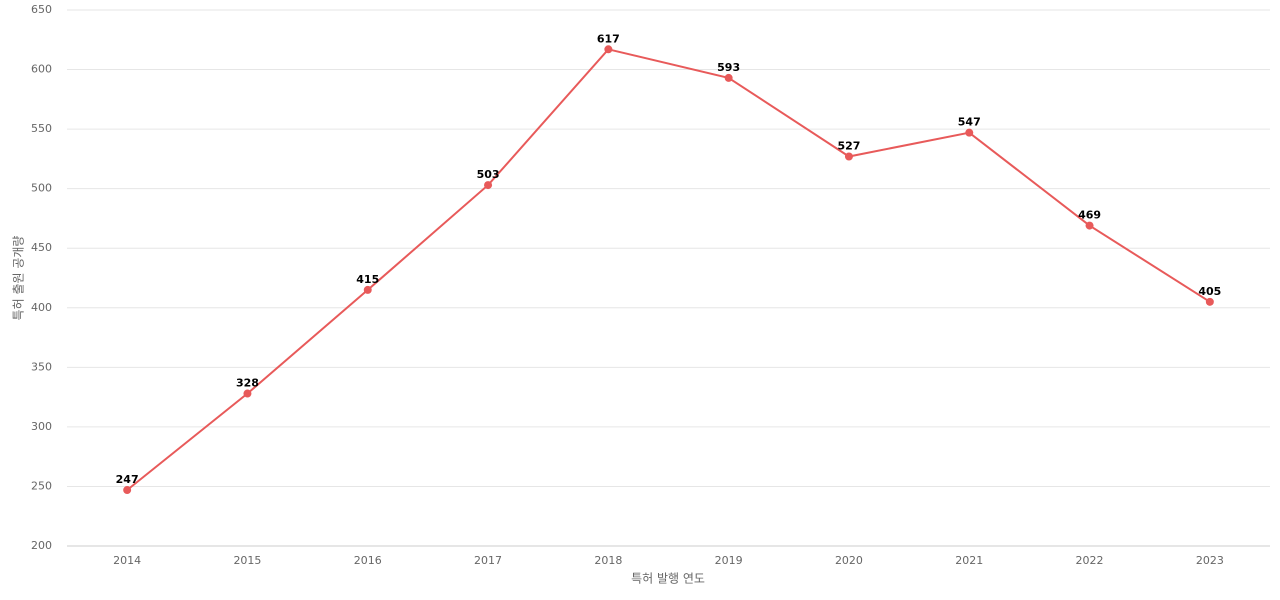 Image resolution: width=1280 pixels, height=600 pixels. I want to click on data-label: 503, so click(488, 174).